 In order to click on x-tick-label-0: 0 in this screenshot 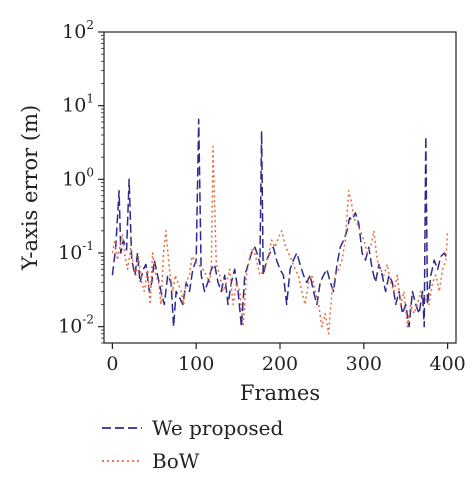, I will do `click(112, 364)`.